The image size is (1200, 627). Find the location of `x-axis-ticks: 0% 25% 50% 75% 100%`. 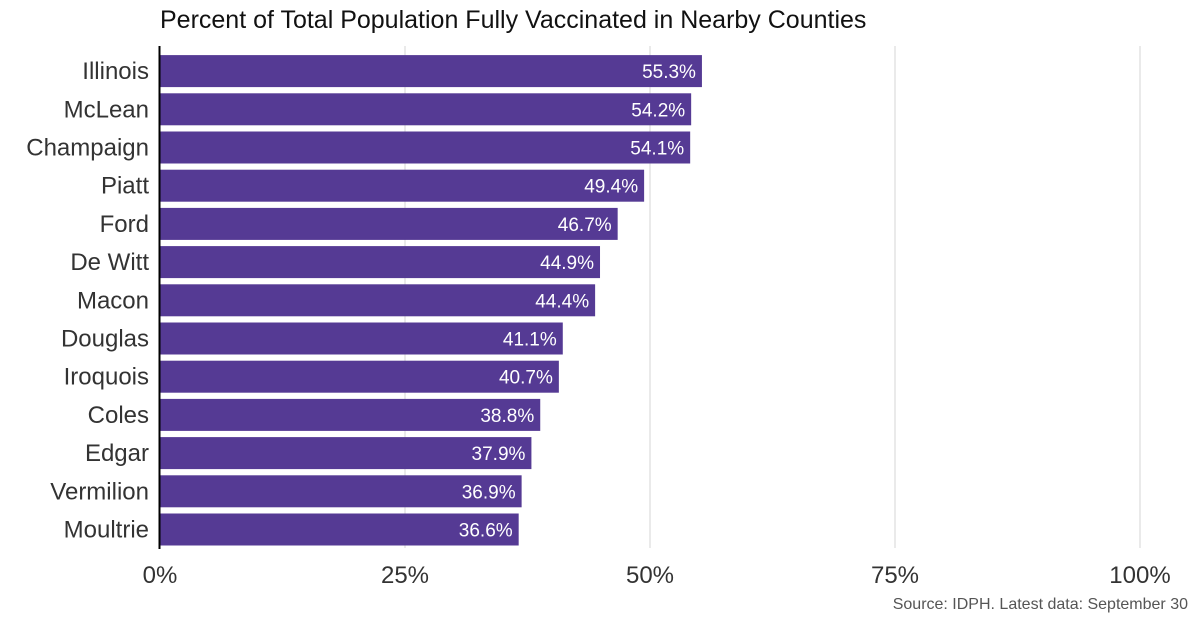

x-axis-ticks: 0% 25% 50% 75% 100% is located at coordinates (657, 575).